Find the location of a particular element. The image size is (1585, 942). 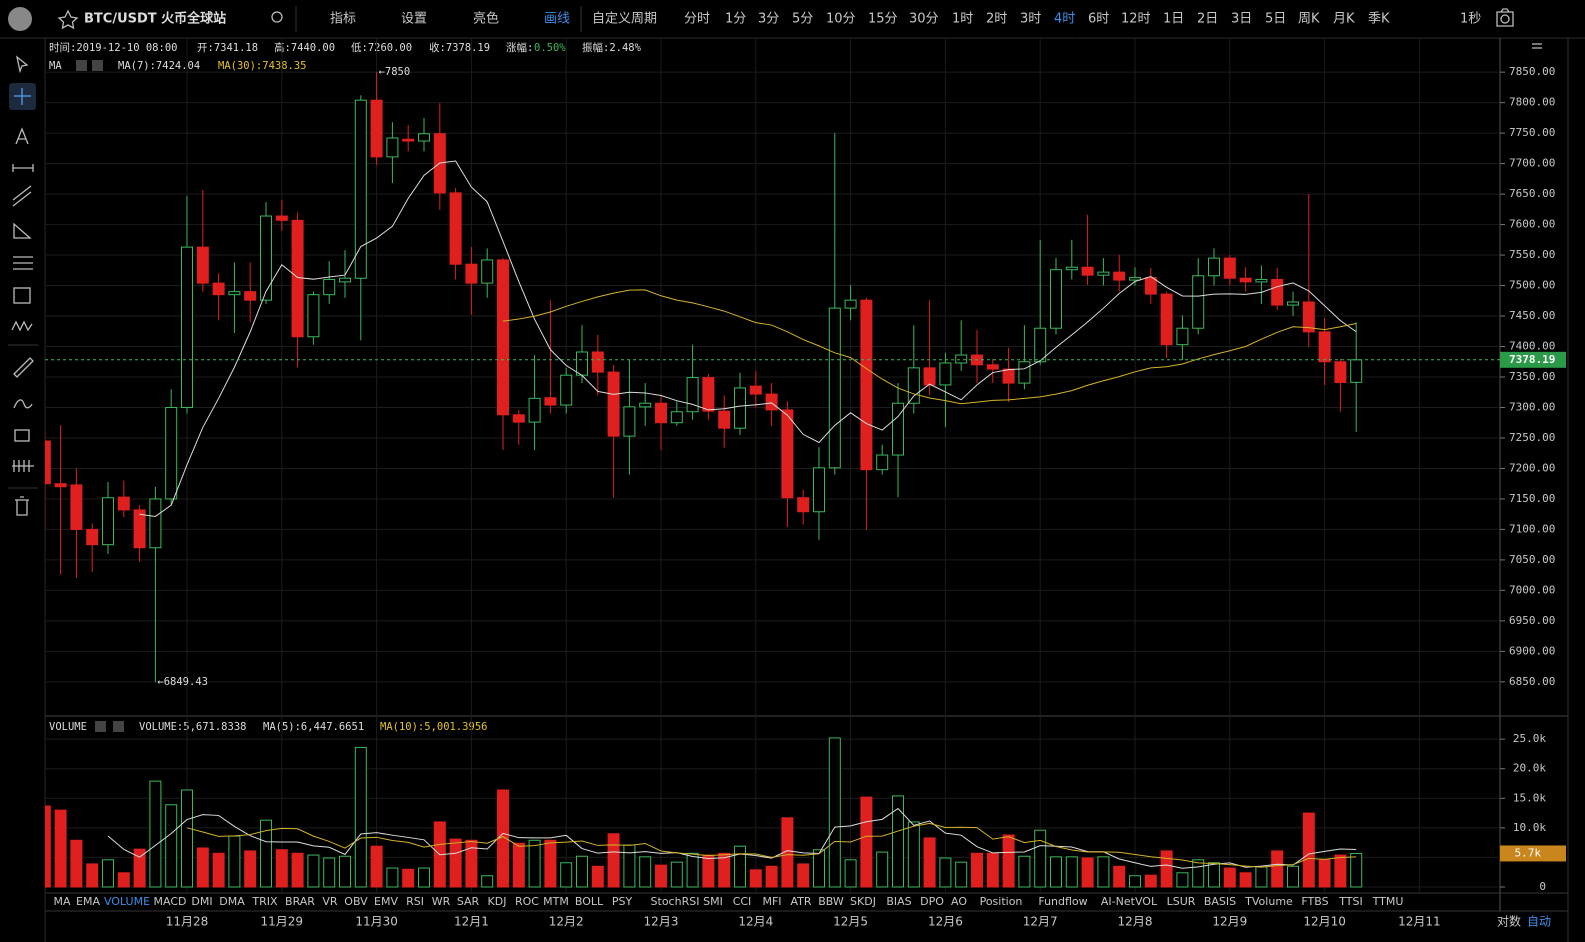

period: 季K is located at coordinates (1379, 19).